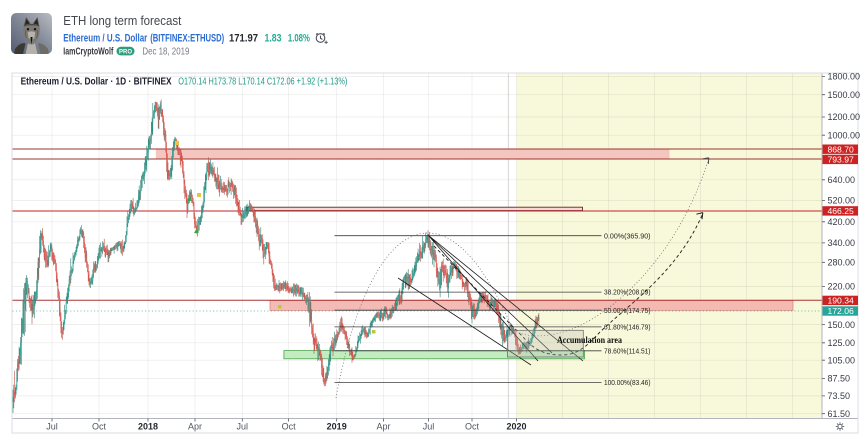 Image resolution: width=860 pixels, height=438 pixels. What do you see at coordinates (841, 149) in the screenshot?
I see `svg-text: 868.70` at bounding box center [841, 149].